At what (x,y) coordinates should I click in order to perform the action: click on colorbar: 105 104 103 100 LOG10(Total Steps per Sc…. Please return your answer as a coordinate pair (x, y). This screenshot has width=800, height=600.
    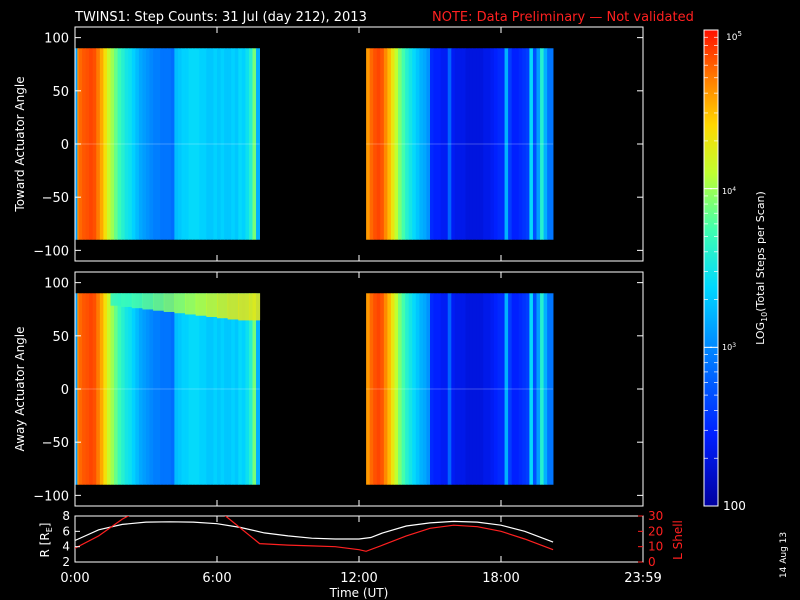
    Looking at the image, I should click on (736, 271).